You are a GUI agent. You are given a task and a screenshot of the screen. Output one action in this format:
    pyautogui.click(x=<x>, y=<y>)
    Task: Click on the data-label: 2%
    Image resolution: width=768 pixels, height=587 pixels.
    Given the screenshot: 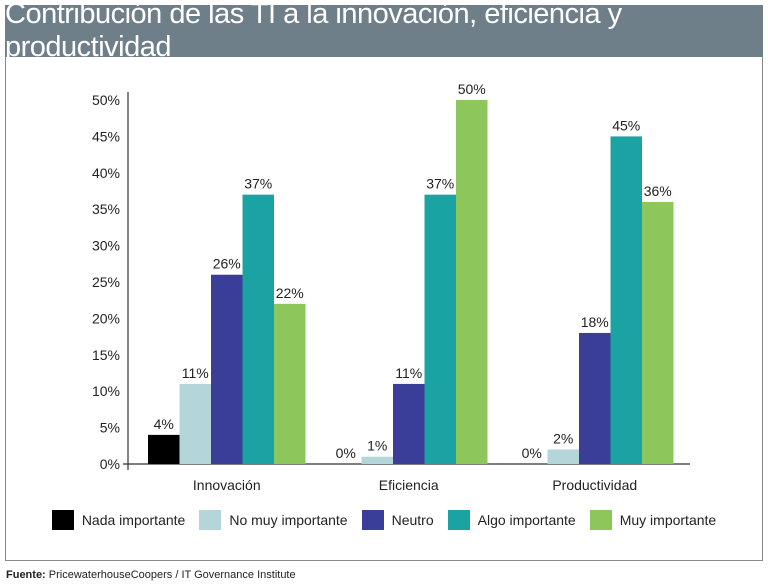 What is the action you would take?
    pyautogui.click(x=563, y=438)
    